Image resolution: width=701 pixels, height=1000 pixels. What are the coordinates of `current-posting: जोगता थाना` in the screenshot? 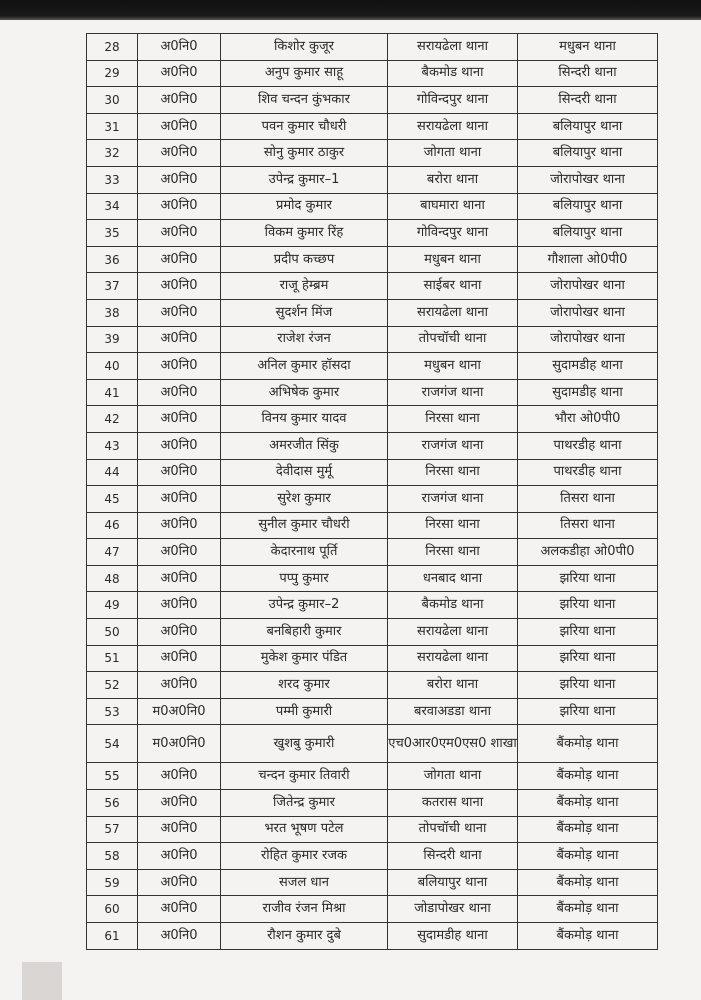 It's located at (452, 776).